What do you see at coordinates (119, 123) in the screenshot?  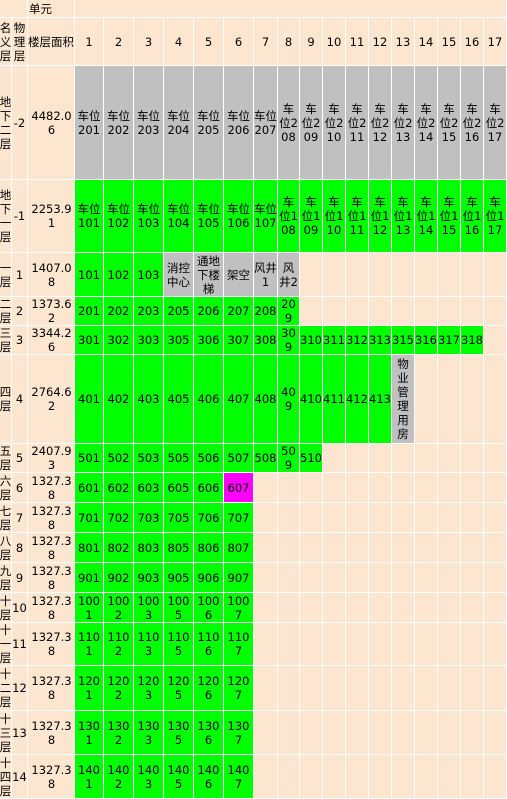 I see `unit-cell: 车位202` at bounding box center [119, 123].